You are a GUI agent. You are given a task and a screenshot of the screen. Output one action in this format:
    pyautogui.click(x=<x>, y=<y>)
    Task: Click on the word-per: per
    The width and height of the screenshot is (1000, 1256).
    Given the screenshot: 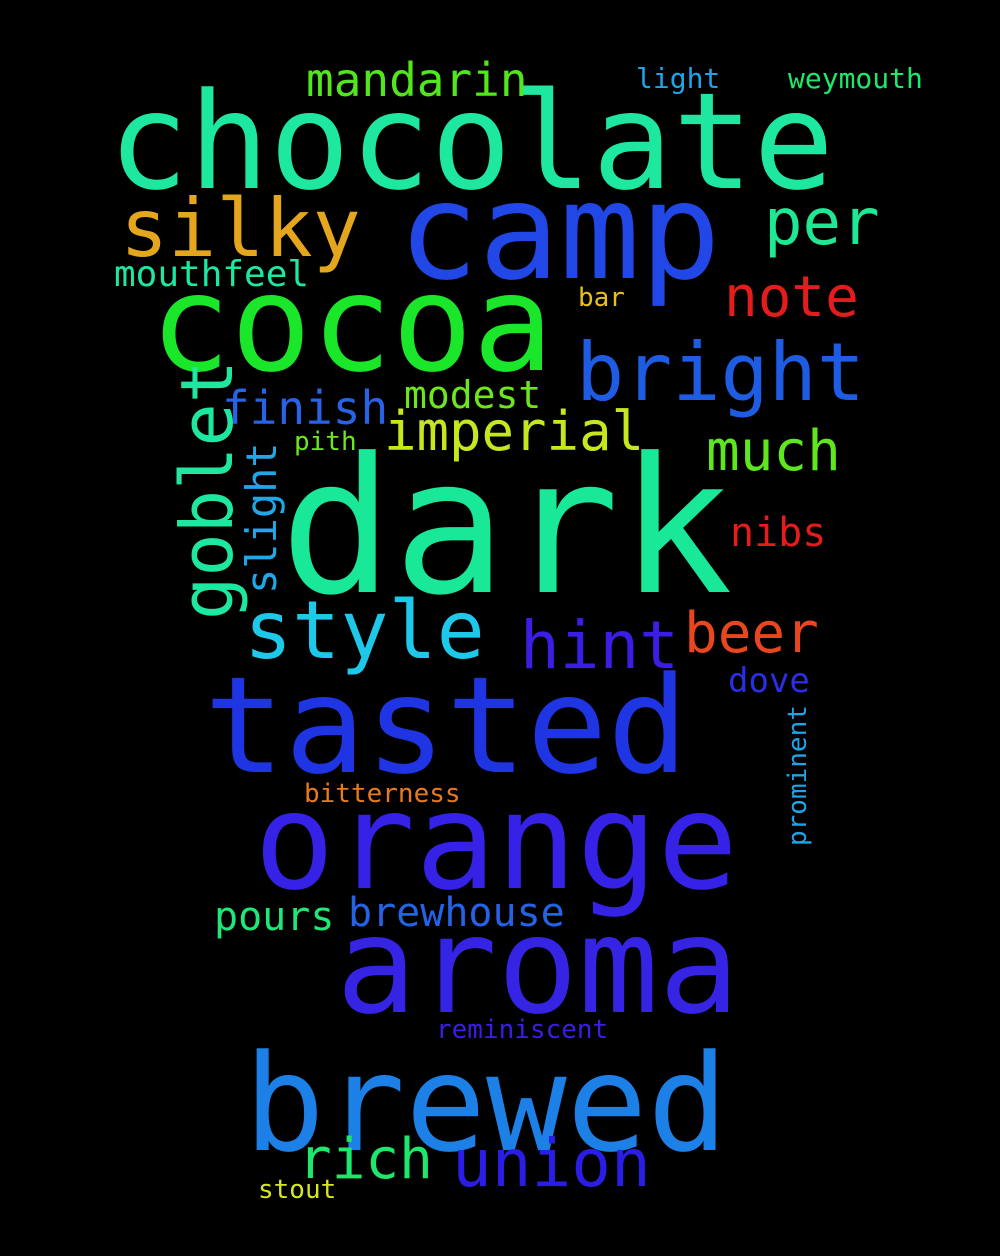 What is the action you would take?
    pyautogui.click(x=822, y=223)
    